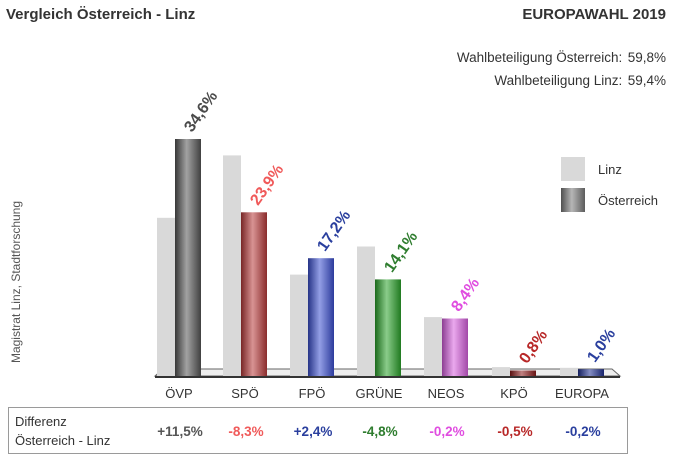 This screenshot has width=682, height=463. I want to click on category-labels: ÖVP SPÖ FPÖ GRÜNE NEOS KPÖ EUROPA, so click(387, 393).